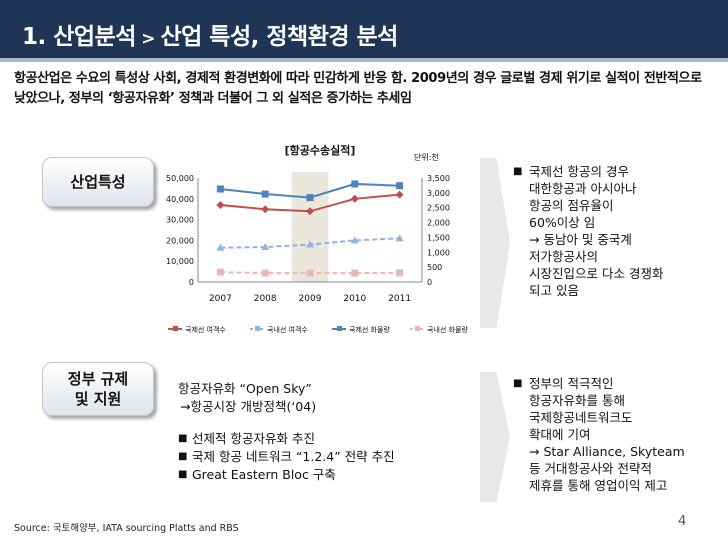 The width and height of the screenshot is (728, 546). What do you see at coordinates (554, 290) in the screenshot?
I see `note-line: 되고 있음` at bounding box center [554, 290].